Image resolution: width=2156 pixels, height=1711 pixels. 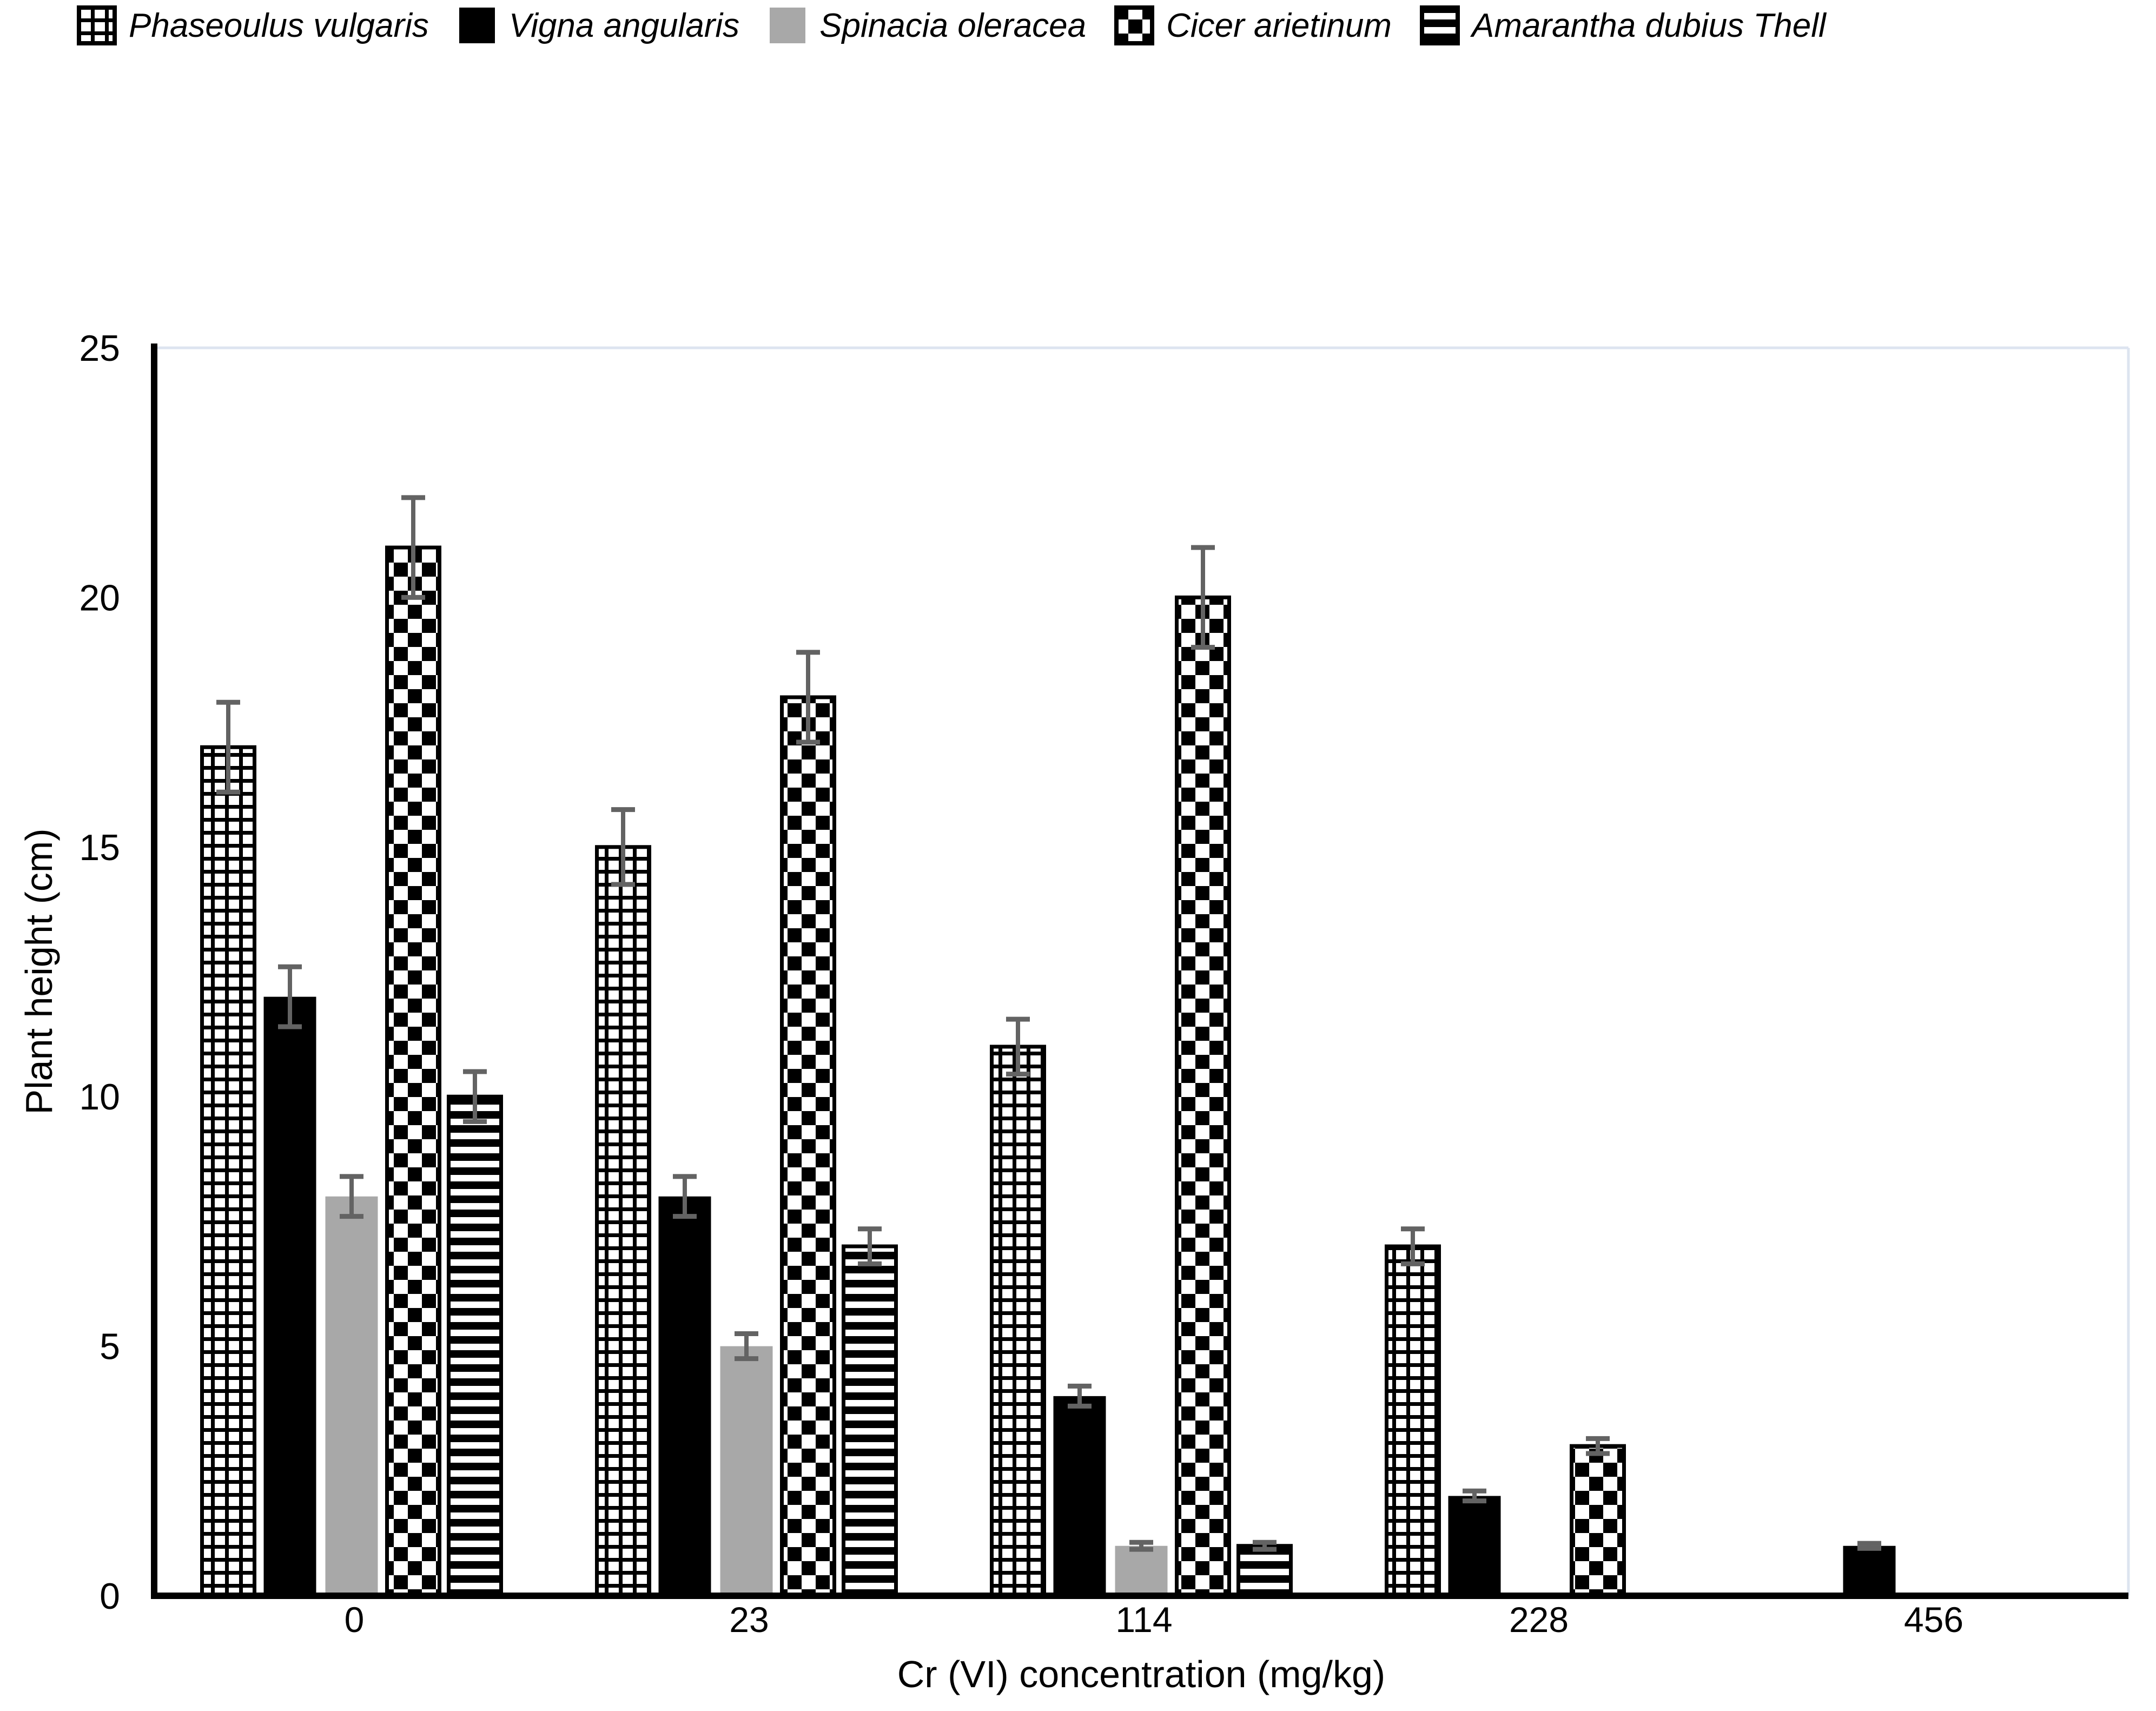 I want to click on solid-black-swatch-icon, so click(x=477, y=25).